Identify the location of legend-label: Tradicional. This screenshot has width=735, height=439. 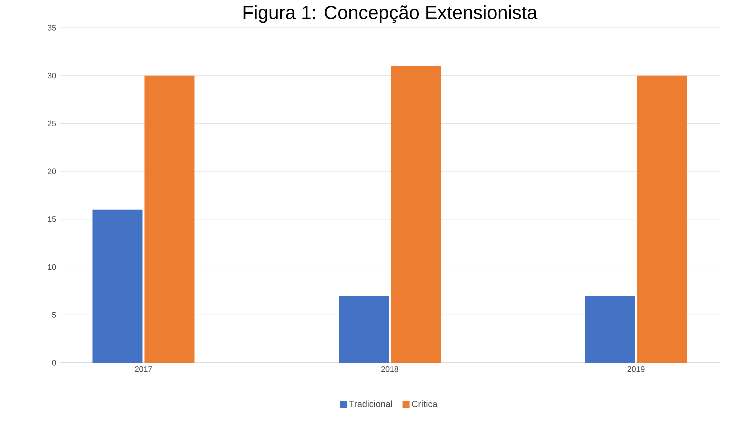
(371, 404).